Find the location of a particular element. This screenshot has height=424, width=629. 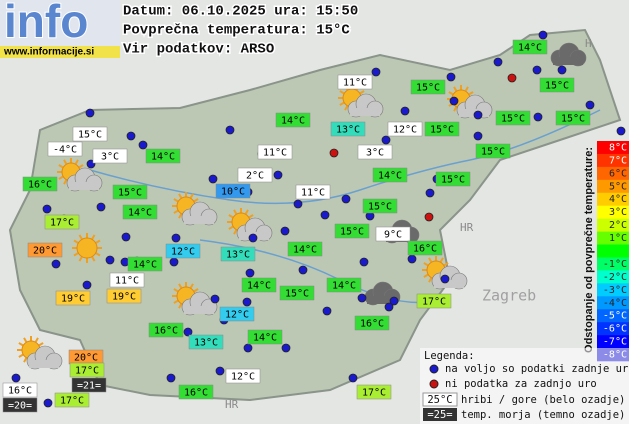

average-line: Povprečna temperatura: 15°C is located at coordinates (236, 31).